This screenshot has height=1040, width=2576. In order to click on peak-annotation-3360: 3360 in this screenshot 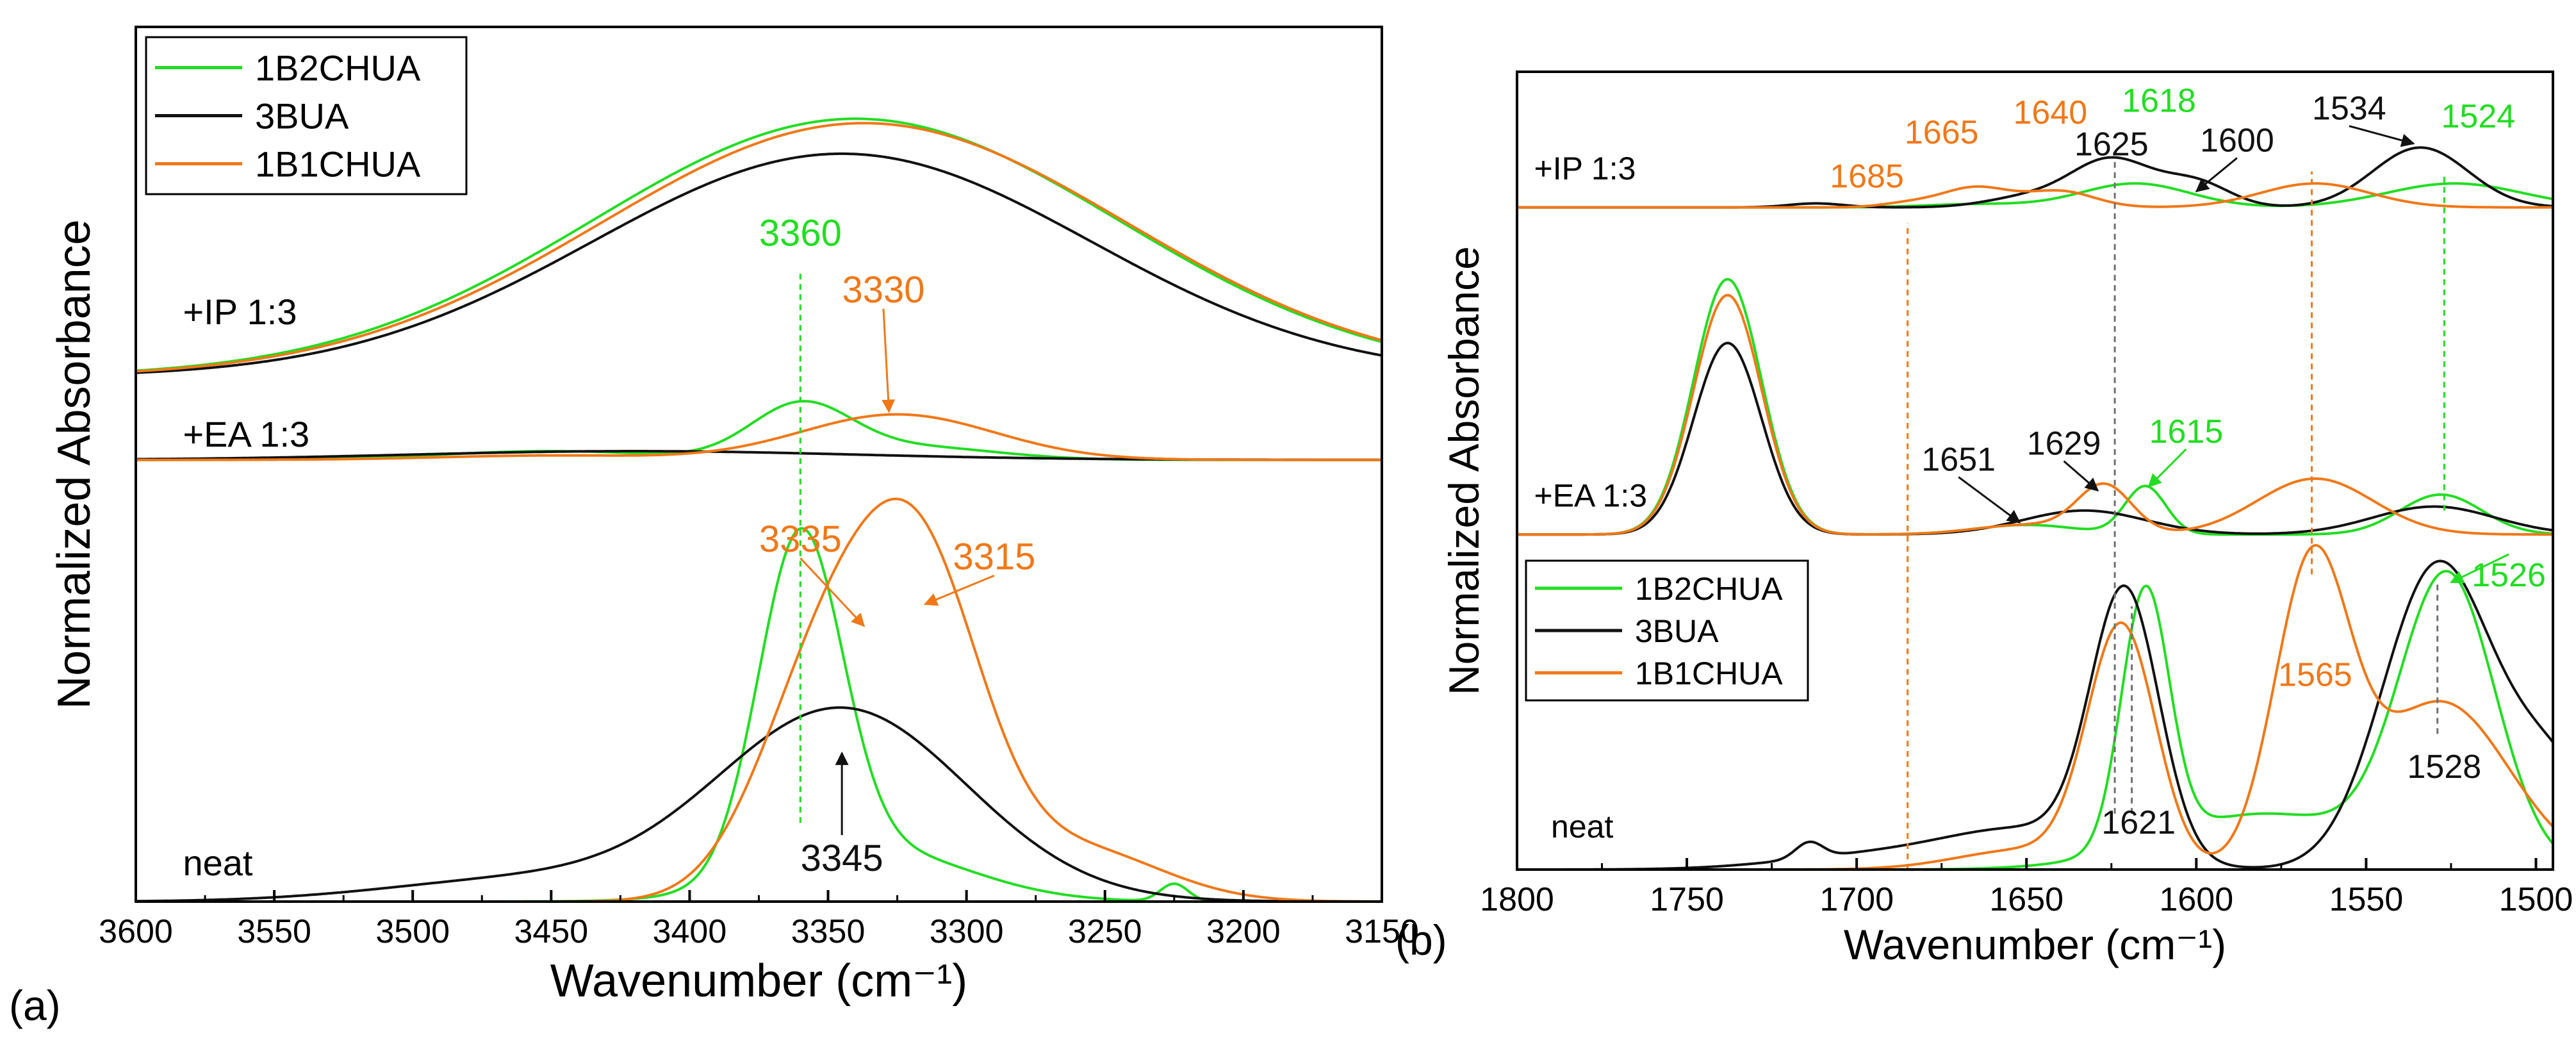, I will do `click(801, 233)`.